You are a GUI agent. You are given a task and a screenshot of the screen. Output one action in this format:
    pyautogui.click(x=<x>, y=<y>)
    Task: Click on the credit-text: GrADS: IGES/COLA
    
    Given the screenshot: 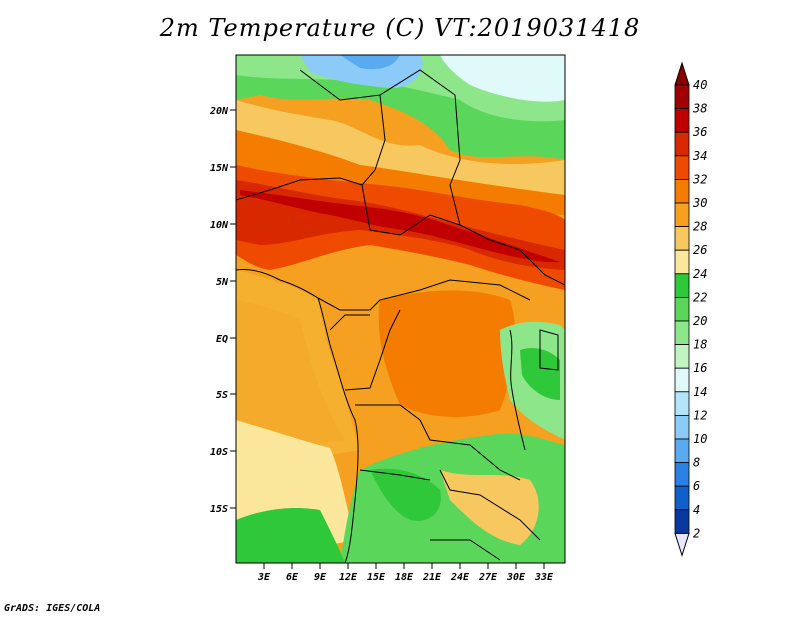 What is the action you would take?
    pyautogui.click(x=52, y=608)
    